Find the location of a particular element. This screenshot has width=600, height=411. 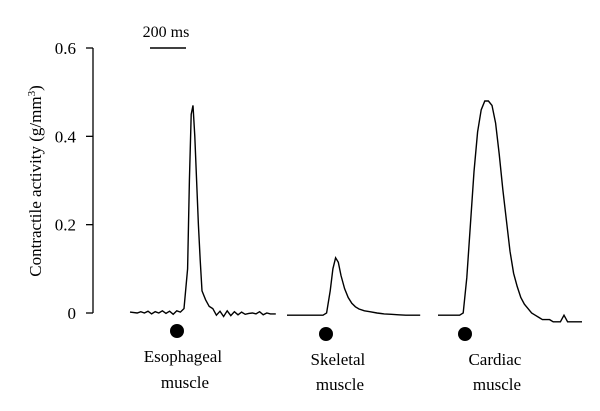

label-esophageal-line1: Esophageal is located at coordinates (183, 356).